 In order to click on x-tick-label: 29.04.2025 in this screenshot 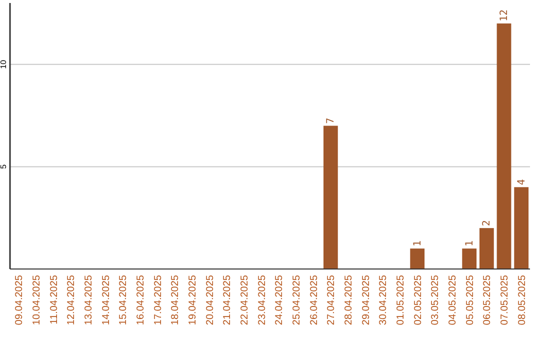, I will do `click(366, 300)`.